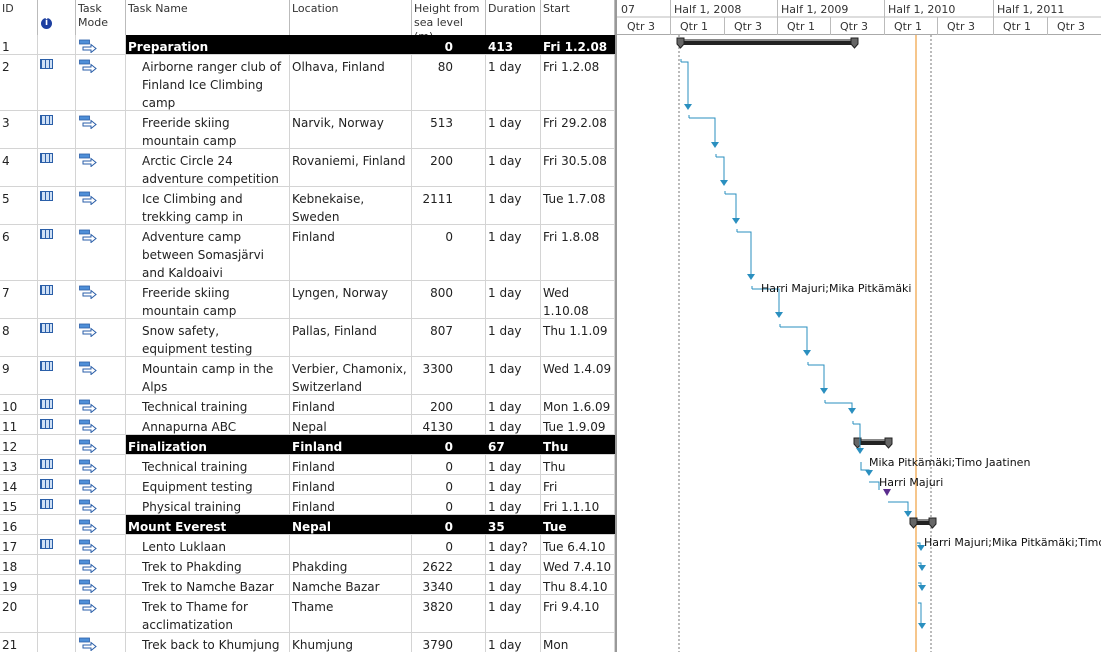 The width and height of the screenshot is (1101, 652). What do you see at coordinates (578, 129) in the screenshot?
I see `task-start: Fri 29.2.08` at bounding box center [578, 129].